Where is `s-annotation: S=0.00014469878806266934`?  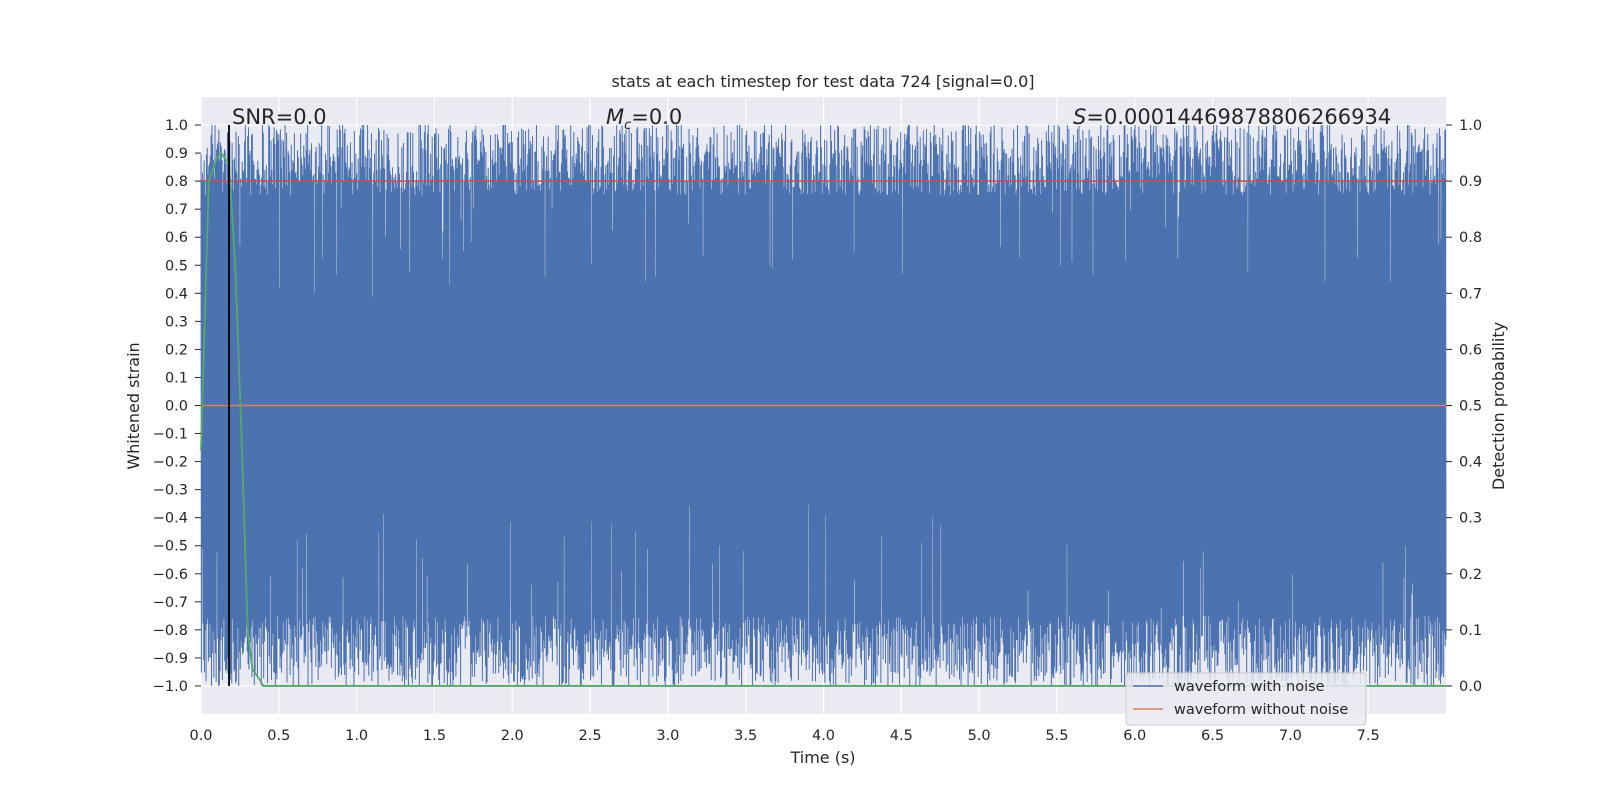 s-annotation: S=0.00014469878806266934 is located at coordinates (1232, 117).